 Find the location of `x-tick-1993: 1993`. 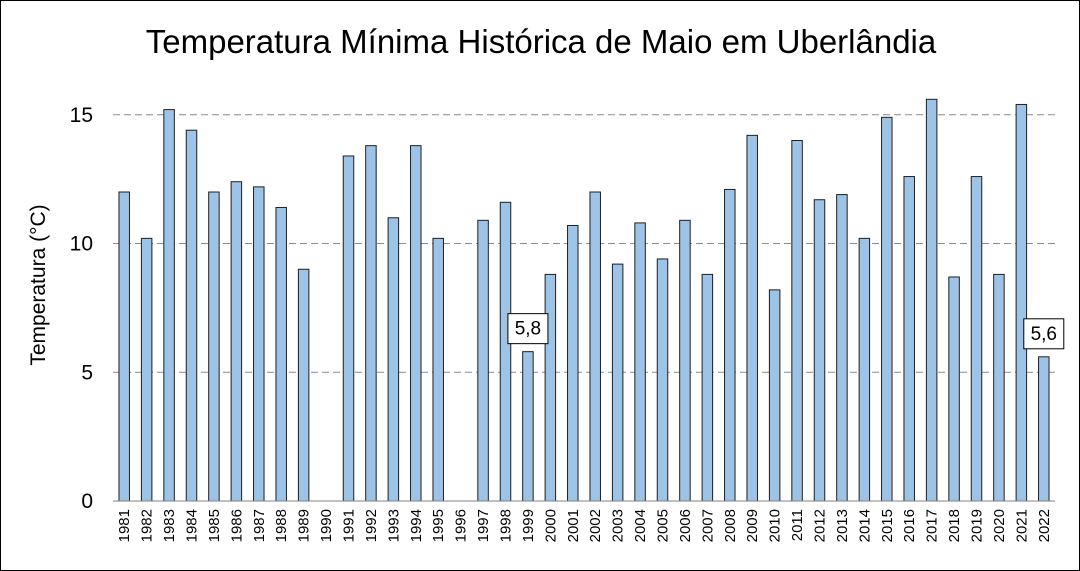

x-tick-1993: 1993 is located at coordinates (393, 525).